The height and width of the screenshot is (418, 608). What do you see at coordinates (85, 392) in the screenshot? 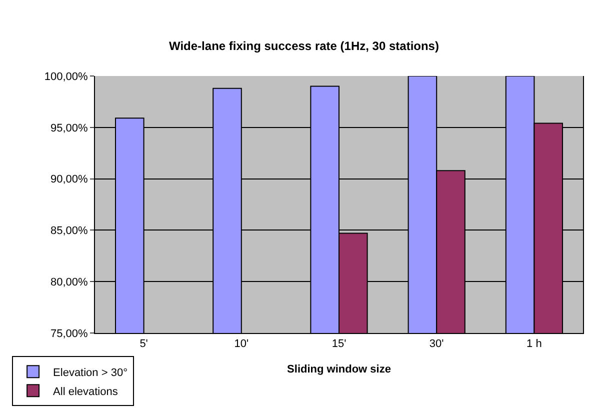
I see `legend-label: All elevations` at bounding box center [85, 392].